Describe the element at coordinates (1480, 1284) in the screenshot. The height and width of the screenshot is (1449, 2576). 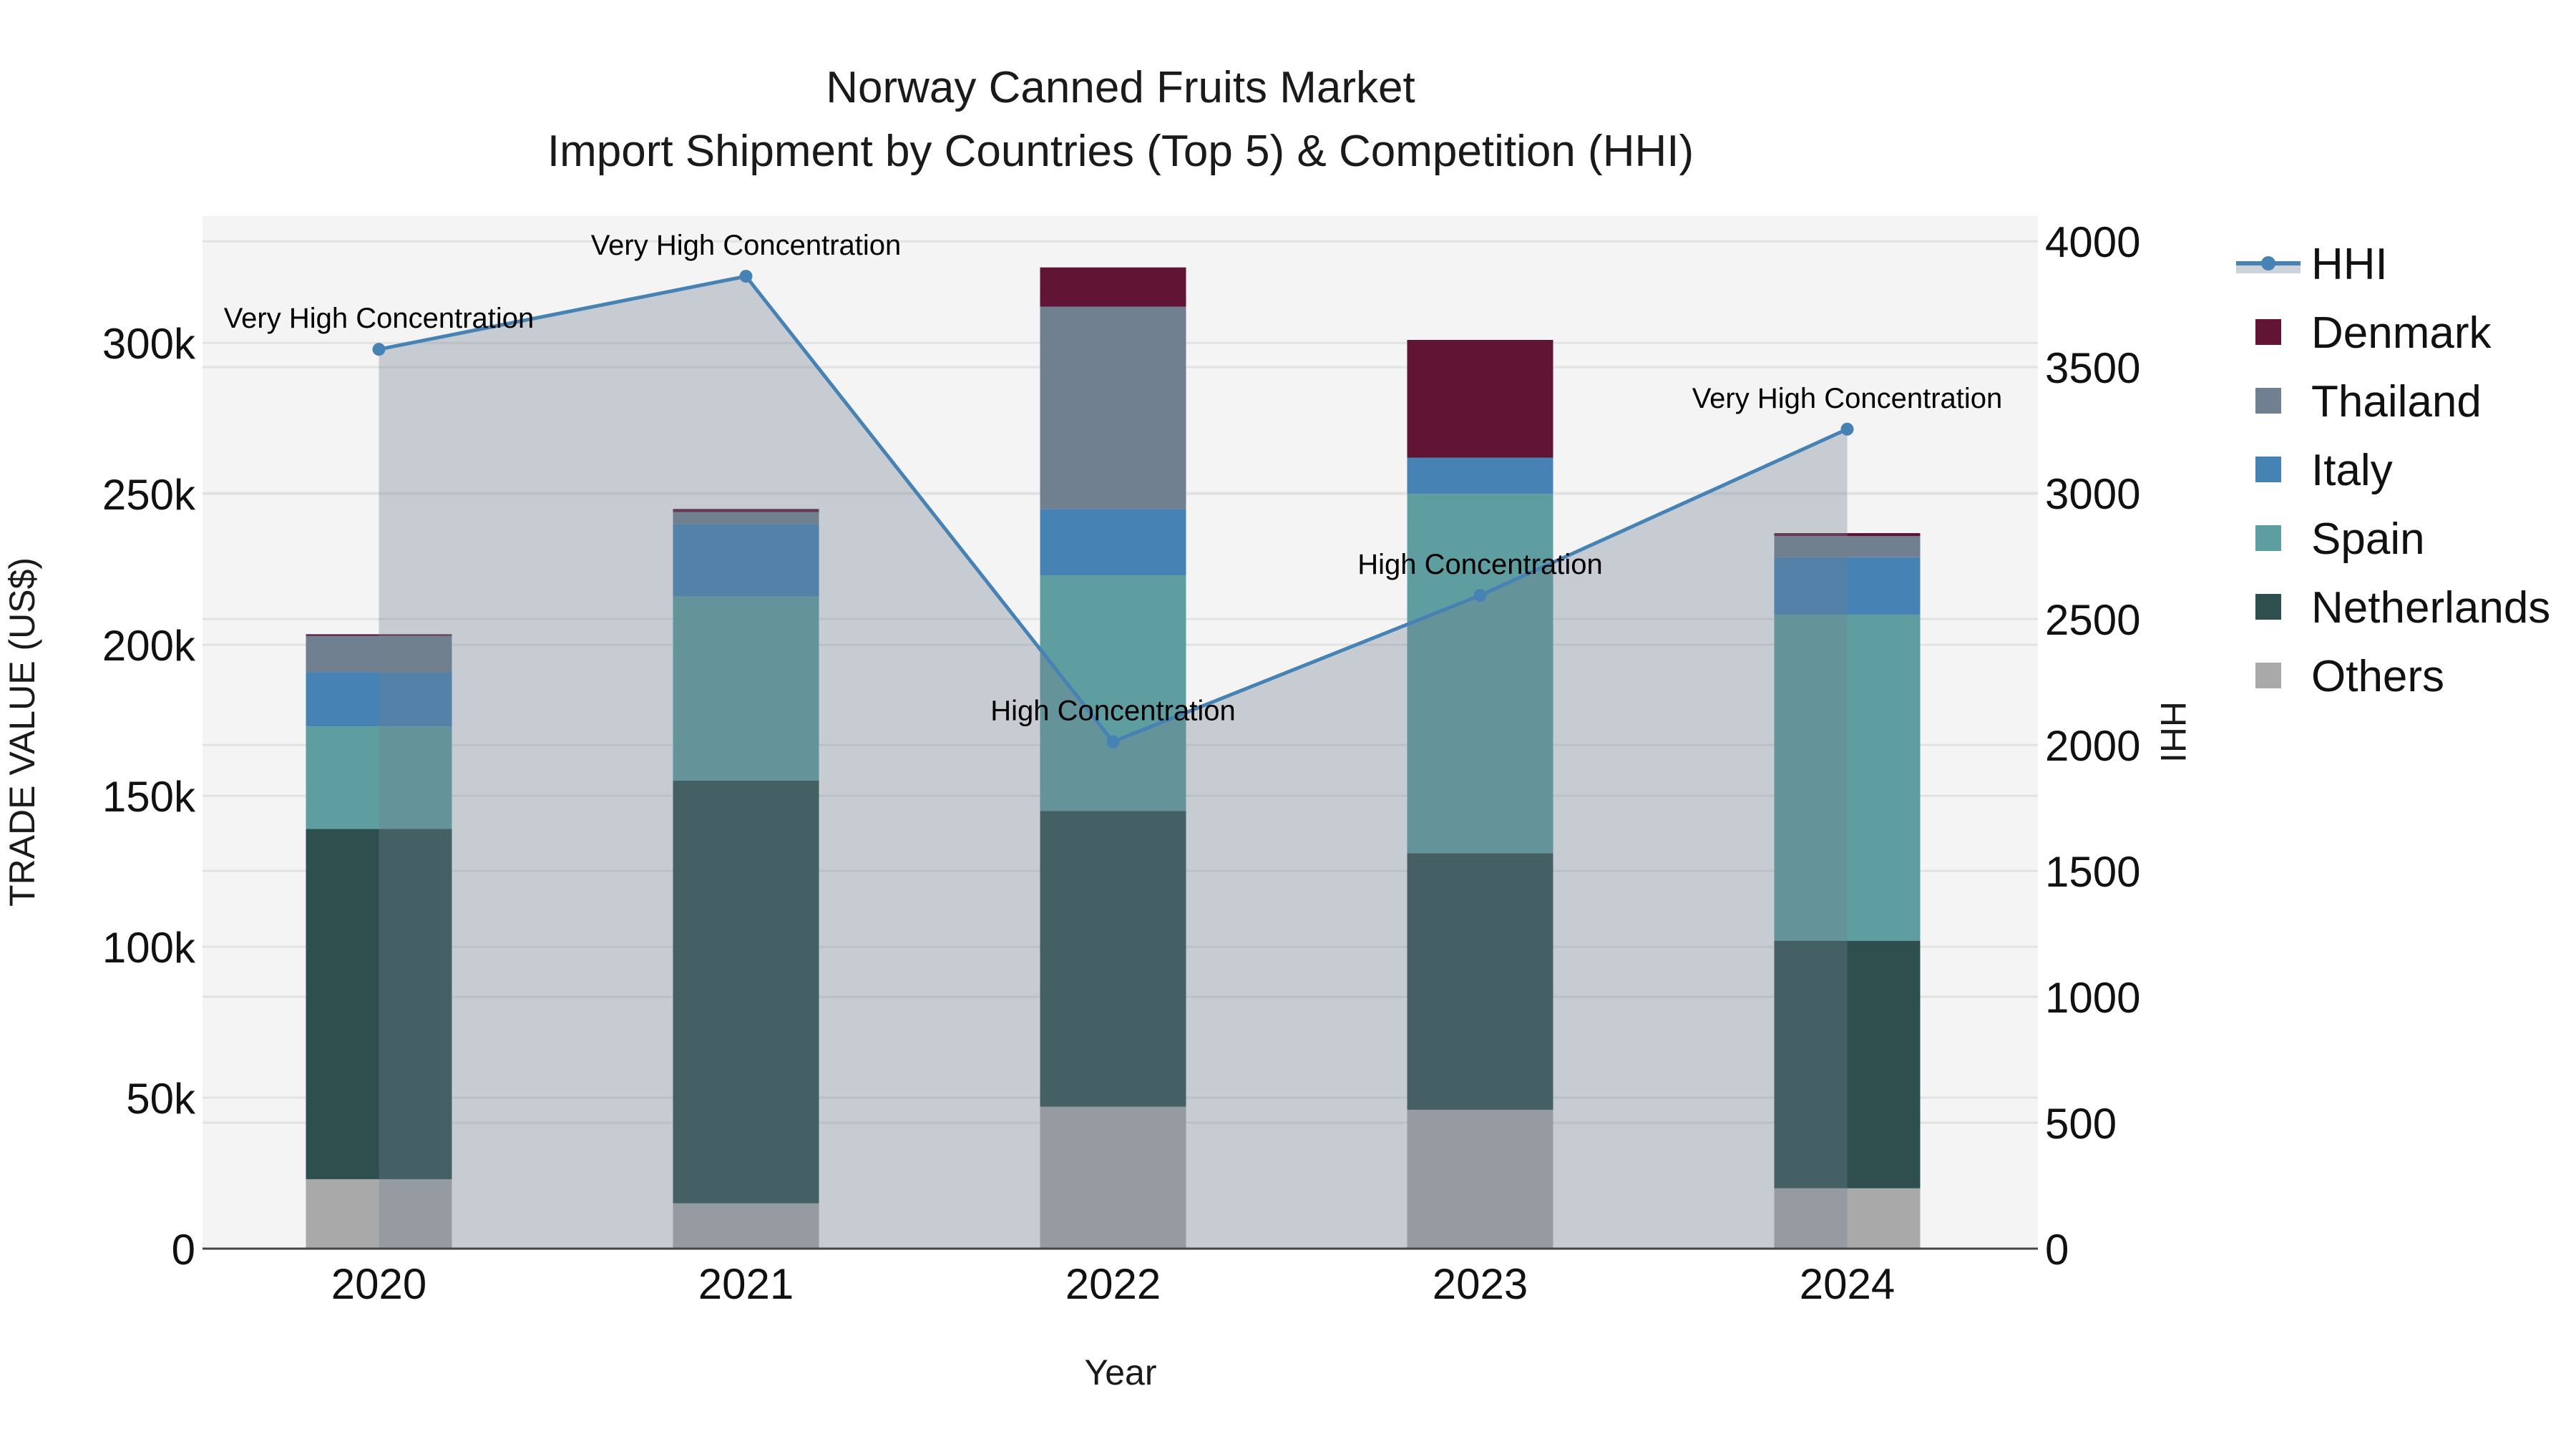
I see `x-tick-label: 2023` at that location.